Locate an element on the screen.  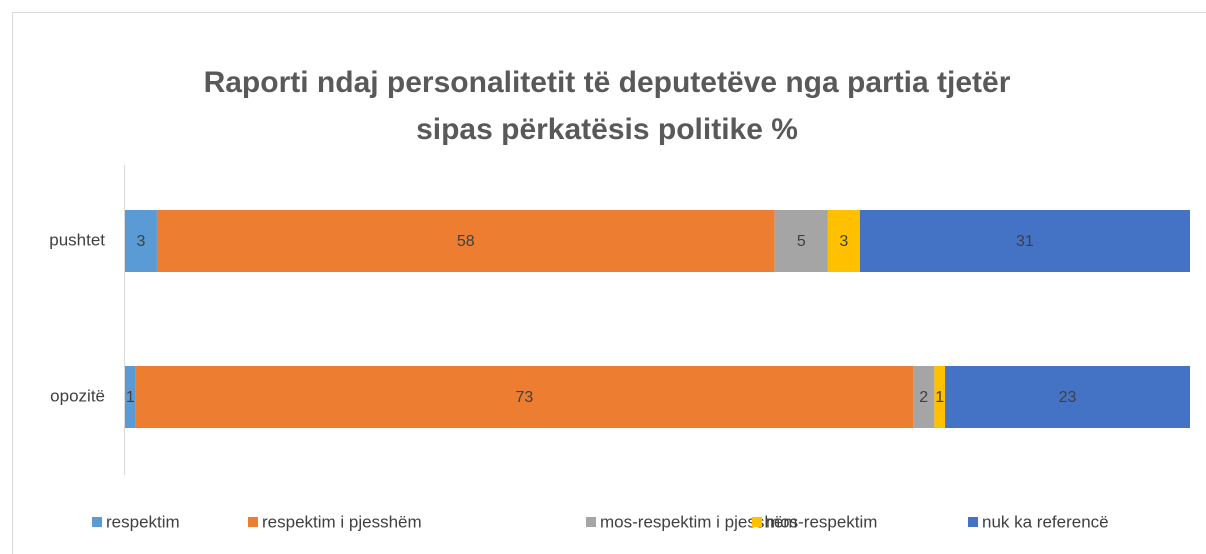
data-label: 58 is located at coordinates (466, 241).